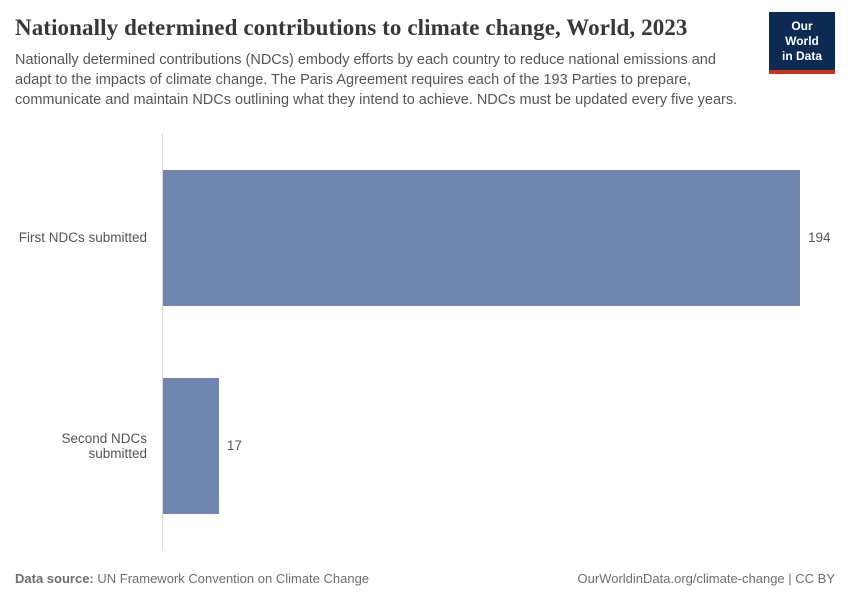 Image resolution: width=850 pixels, height=600 pixels. I want to click on owid-logo-line2: in Data, so click(801, 56).